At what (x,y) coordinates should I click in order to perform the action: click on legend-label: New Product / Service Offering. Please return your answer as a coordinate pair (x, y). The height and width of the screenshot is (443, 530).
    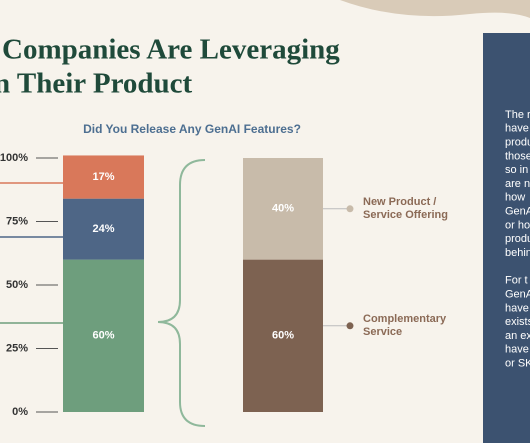
    Looking at the image, I should click on (405, 208).